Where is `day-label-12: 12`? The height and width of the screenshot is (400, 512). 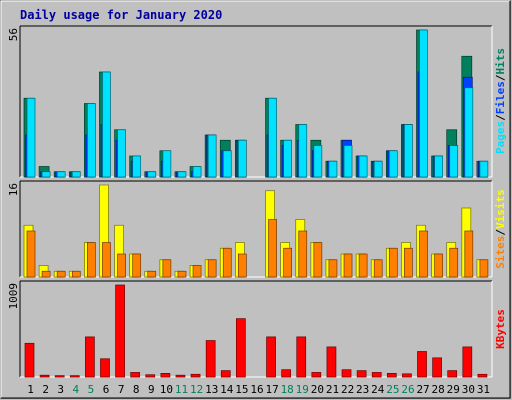 day-label-12: 12 is located at coordinates (196, 389).